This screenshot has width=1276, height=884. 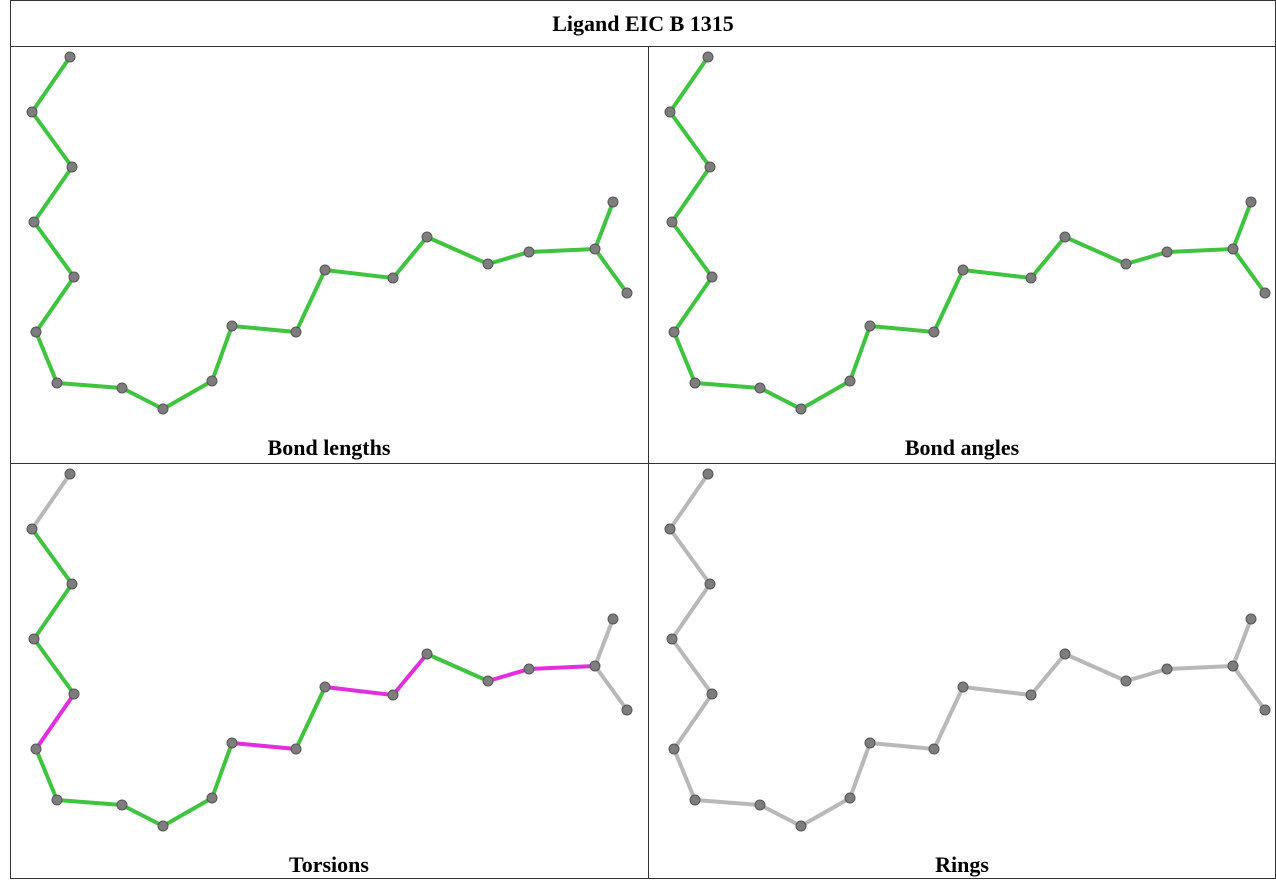 What do you see at coordinates (329, 447) in the screenshot?
I see `panel-label: Bond lengths` at bounding box center [329, 447].